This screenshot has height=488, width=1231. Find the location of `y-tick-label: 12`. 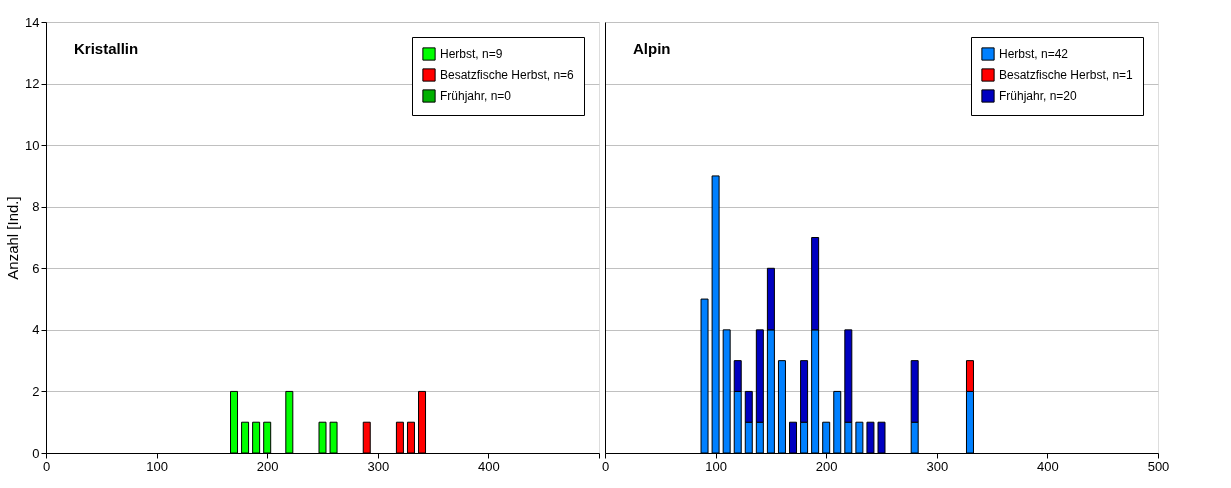

y-tick-label: 12 is located at coordinates (32, 84).